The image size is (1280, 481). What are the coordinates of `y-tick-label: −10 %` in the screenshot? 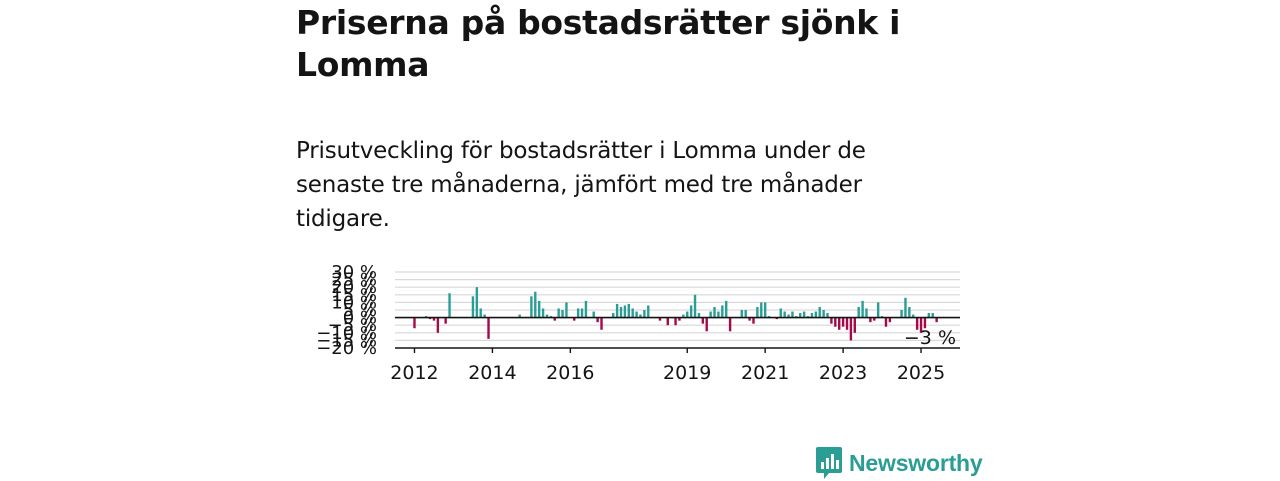 It's located at (346, 333).